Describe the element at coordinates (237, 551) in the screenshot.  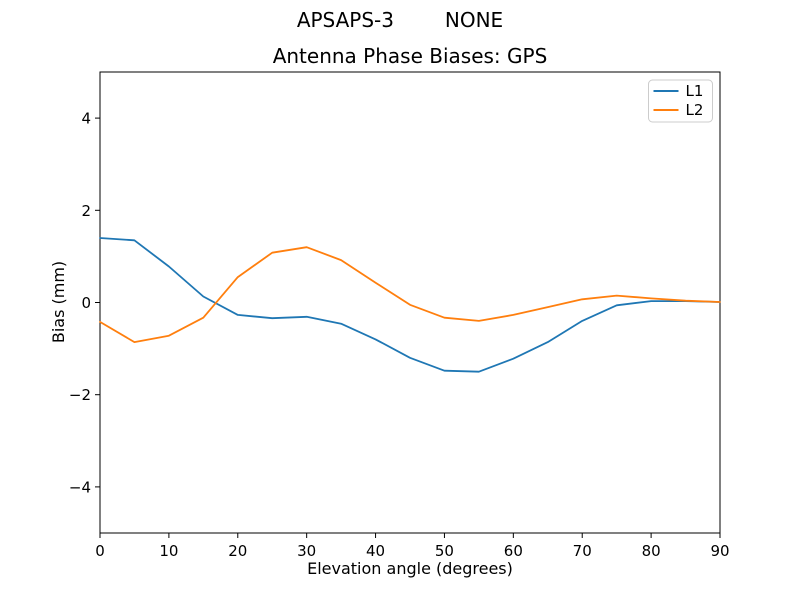
I see `x-tick-label: 20` at that location.